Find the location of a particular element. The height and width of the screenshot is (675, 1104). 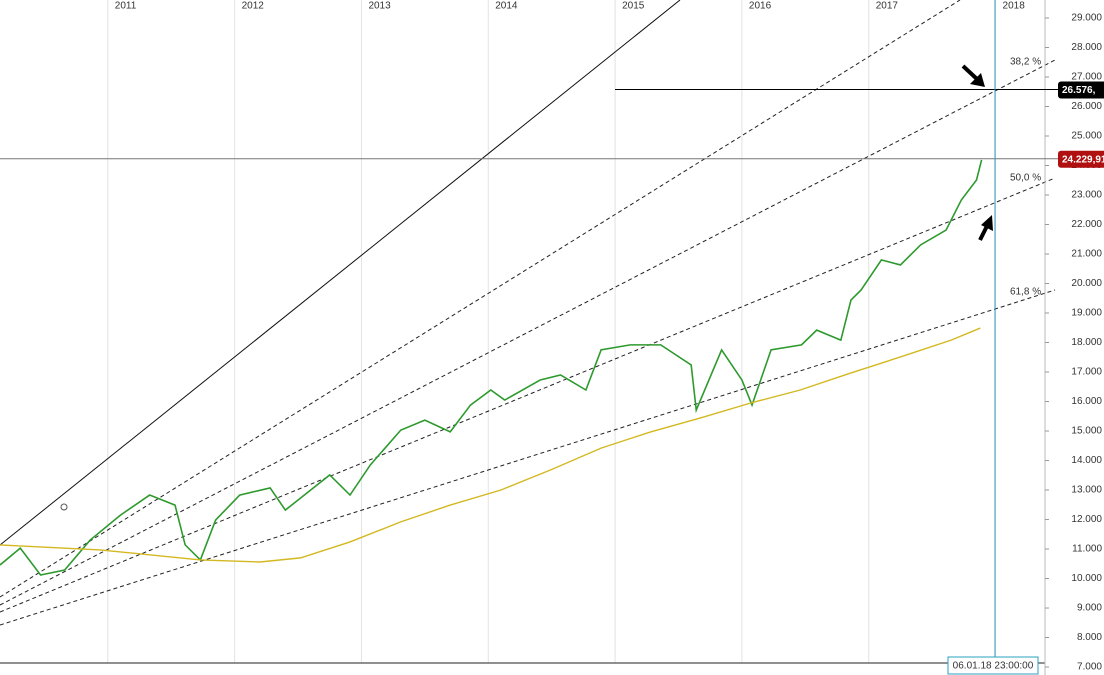

y-tick-label: 12.000 is located at coordinates (1086, 519).